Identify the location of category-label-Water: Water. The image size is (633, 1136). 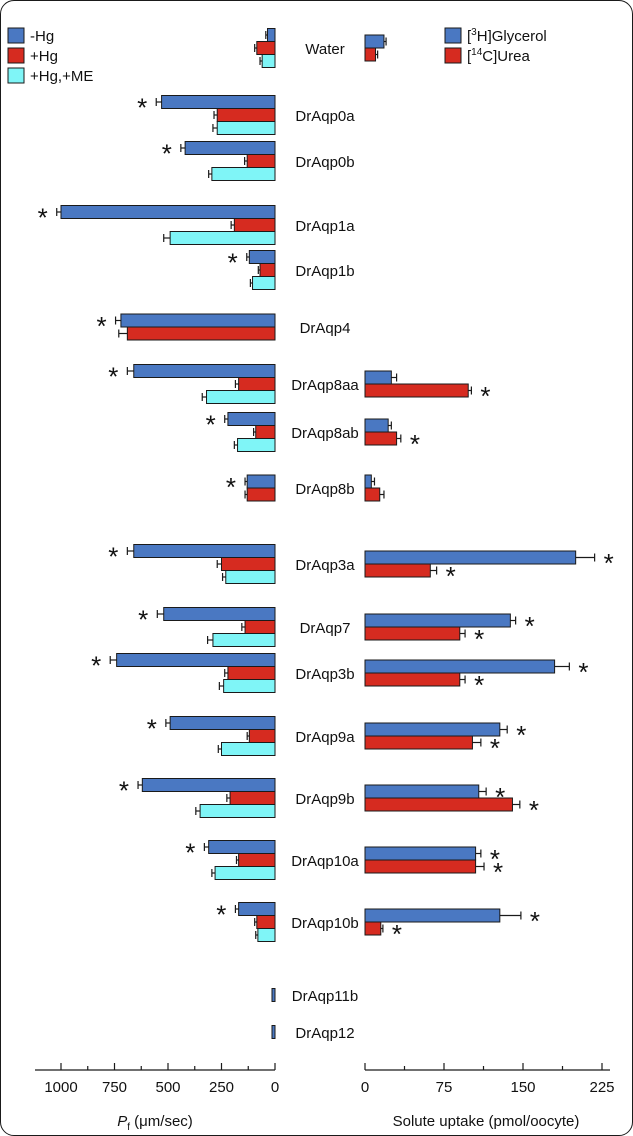
(324, 49).